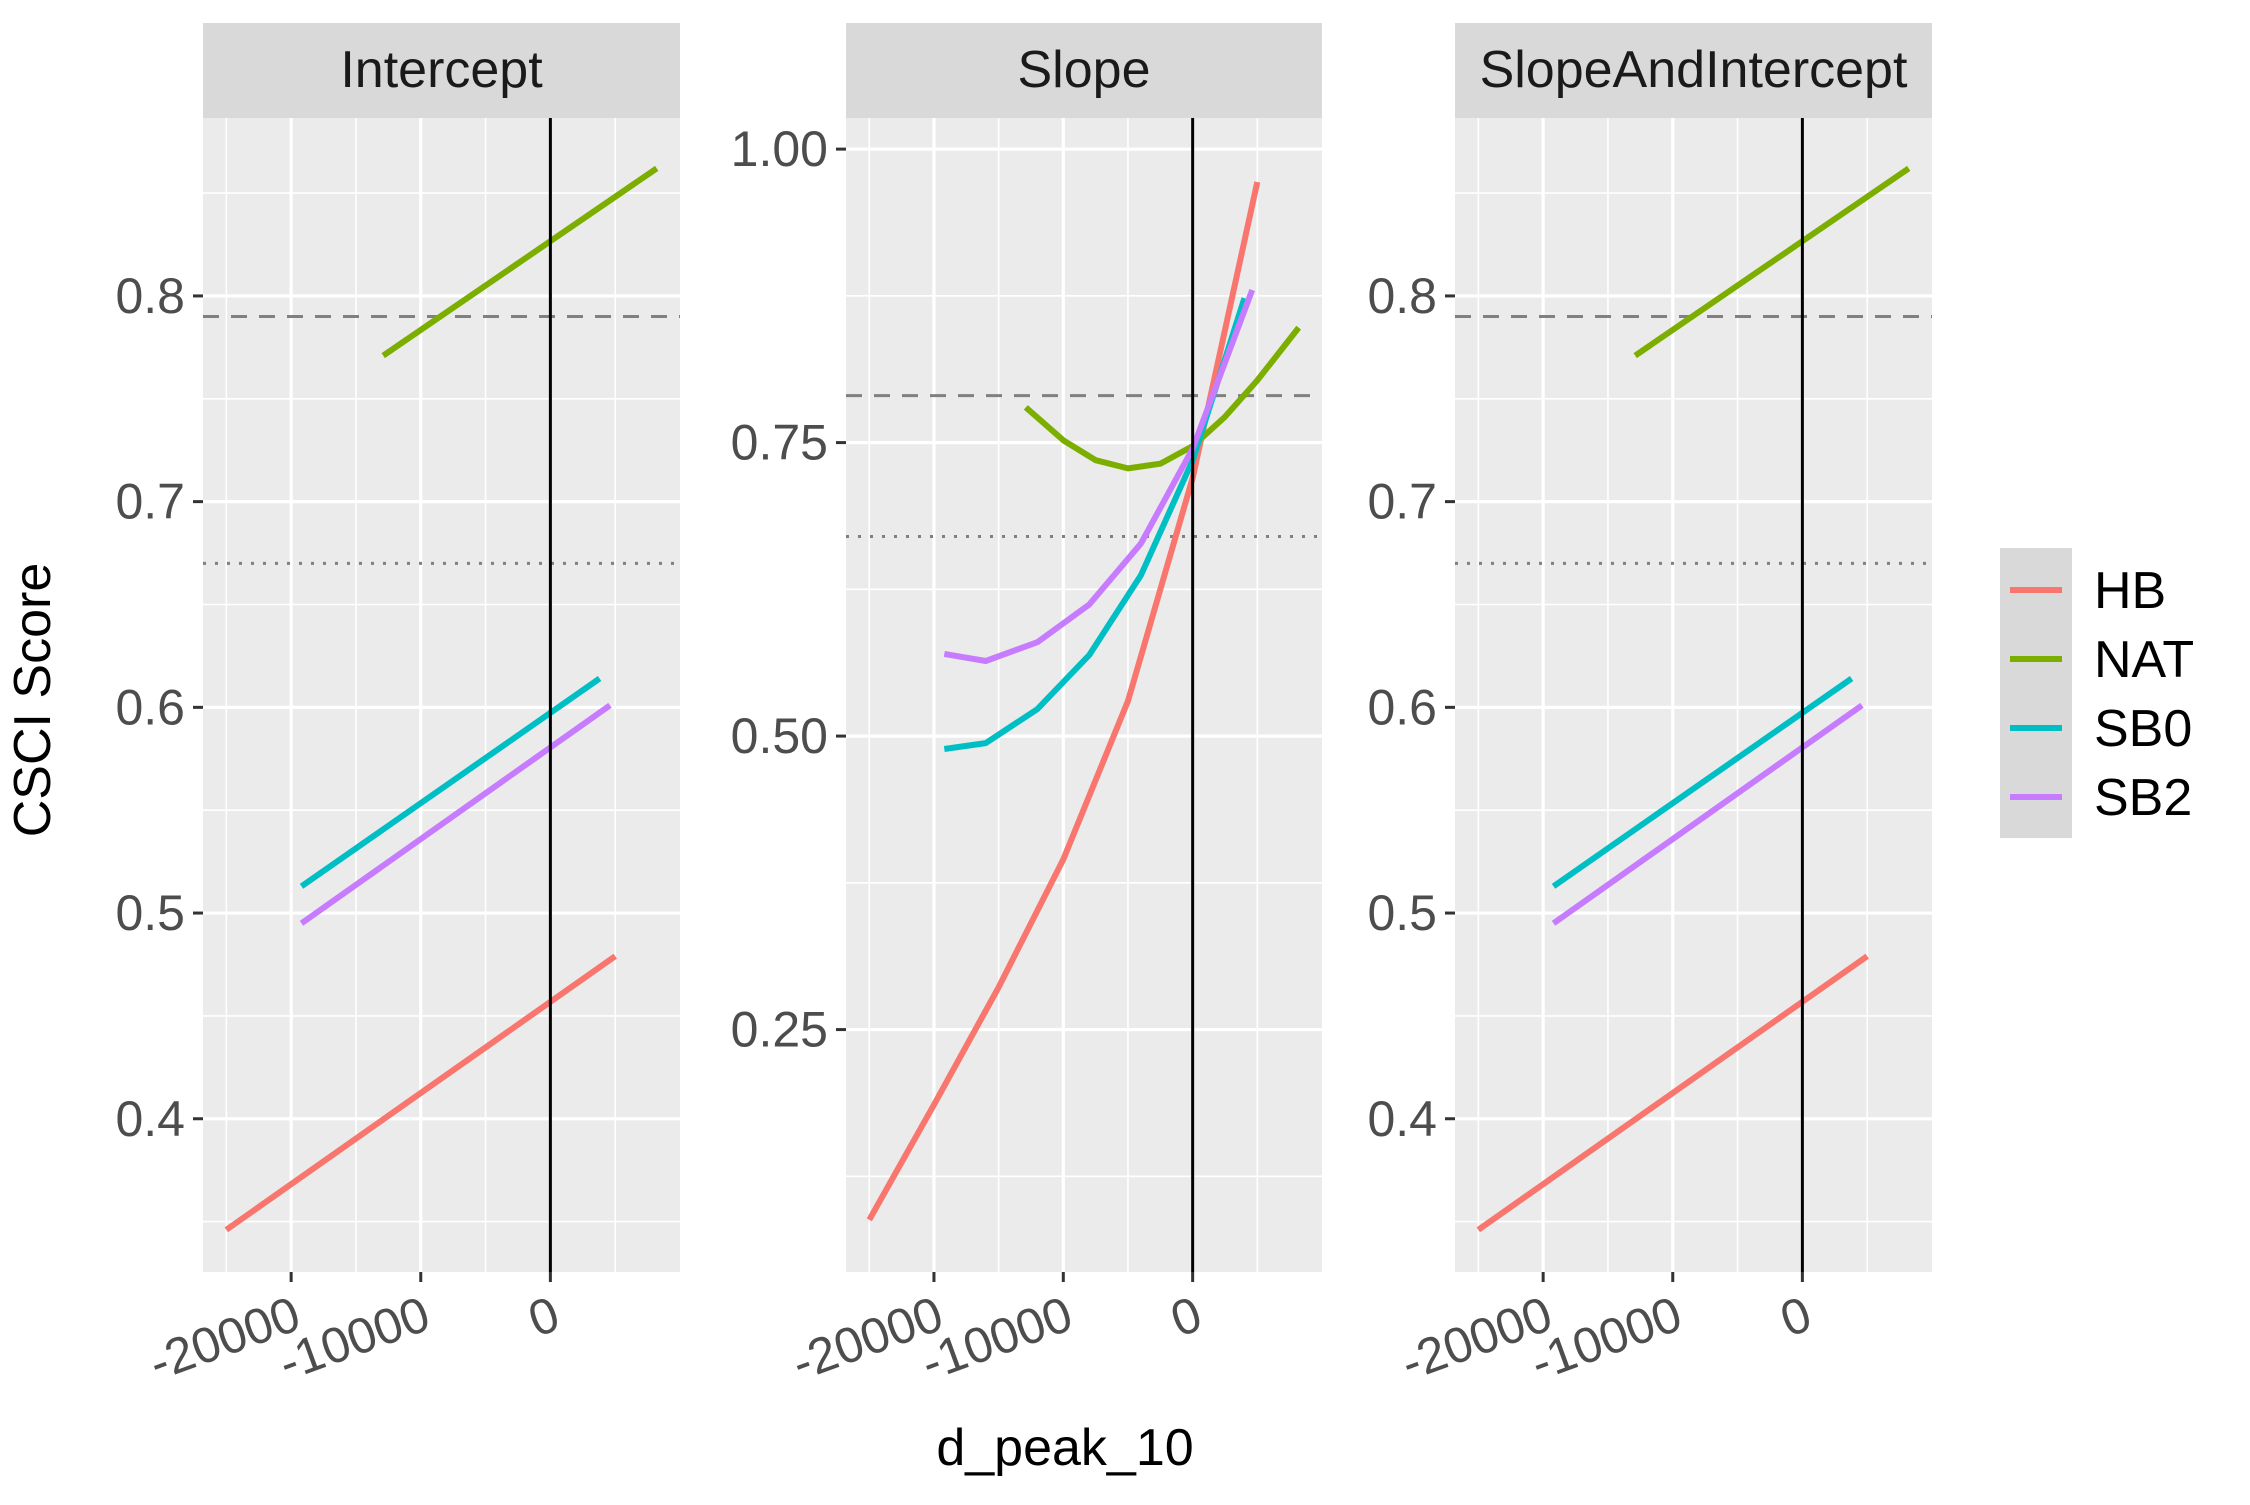 The width and height of the screenshot is (2250, 1505). I want to click on facet-strip-label: Slope, so click(1084, 70).